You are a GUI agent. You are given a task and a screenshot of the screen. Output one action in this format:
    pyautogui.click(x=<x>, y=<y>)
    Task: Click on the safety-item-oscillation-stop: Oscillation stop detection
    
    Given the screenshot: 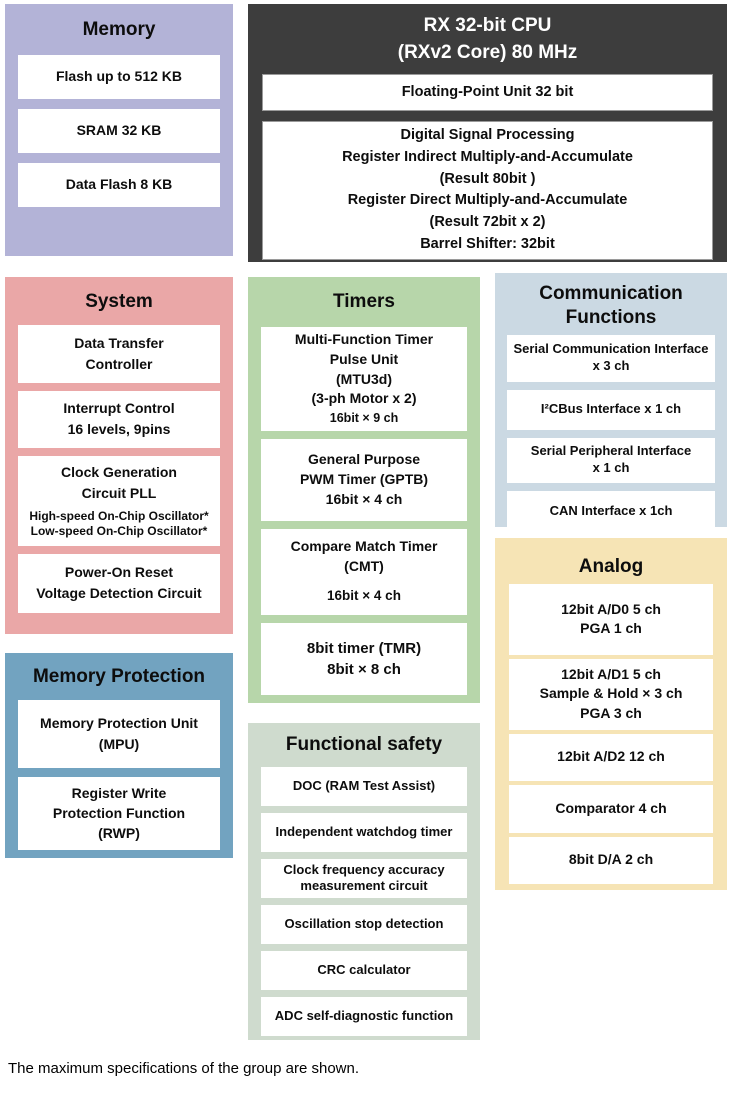 What is the action you would take?
    pyautogui.click(x=364, y=924)
    